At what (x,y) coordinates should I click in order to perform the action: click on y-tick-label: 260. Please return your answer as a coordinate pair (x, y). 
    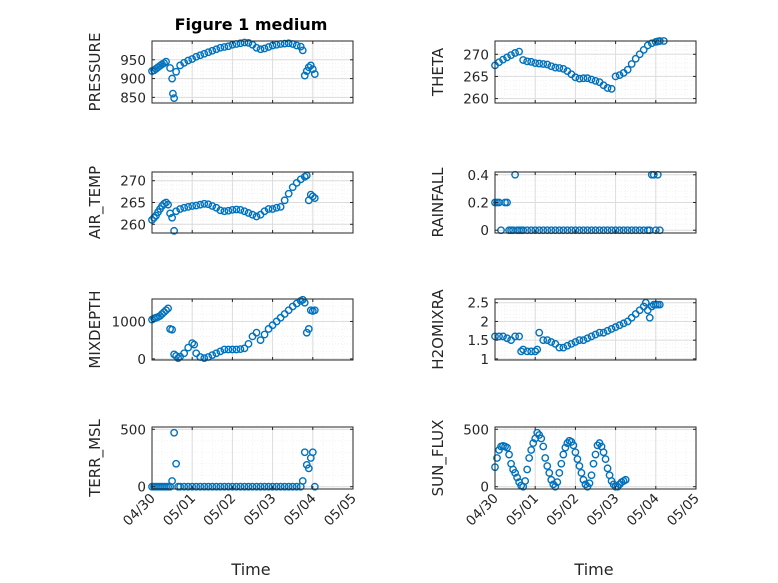
    Looking at the image, I should click on (133, 225).